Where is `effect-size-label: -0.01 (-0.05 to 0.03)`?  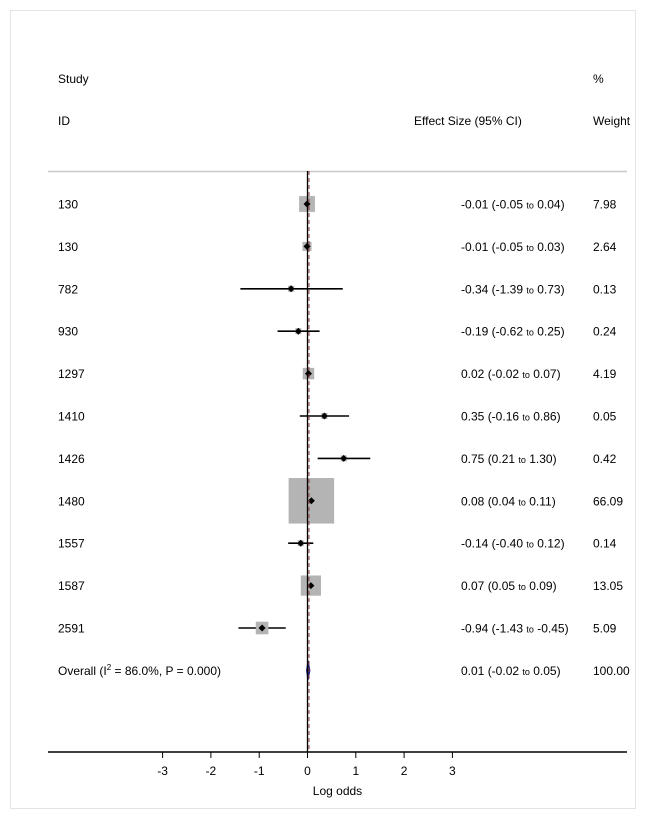 effect-size-label: -0.01 (-0.05 to 0.03) is located at coordinates (513, 247).